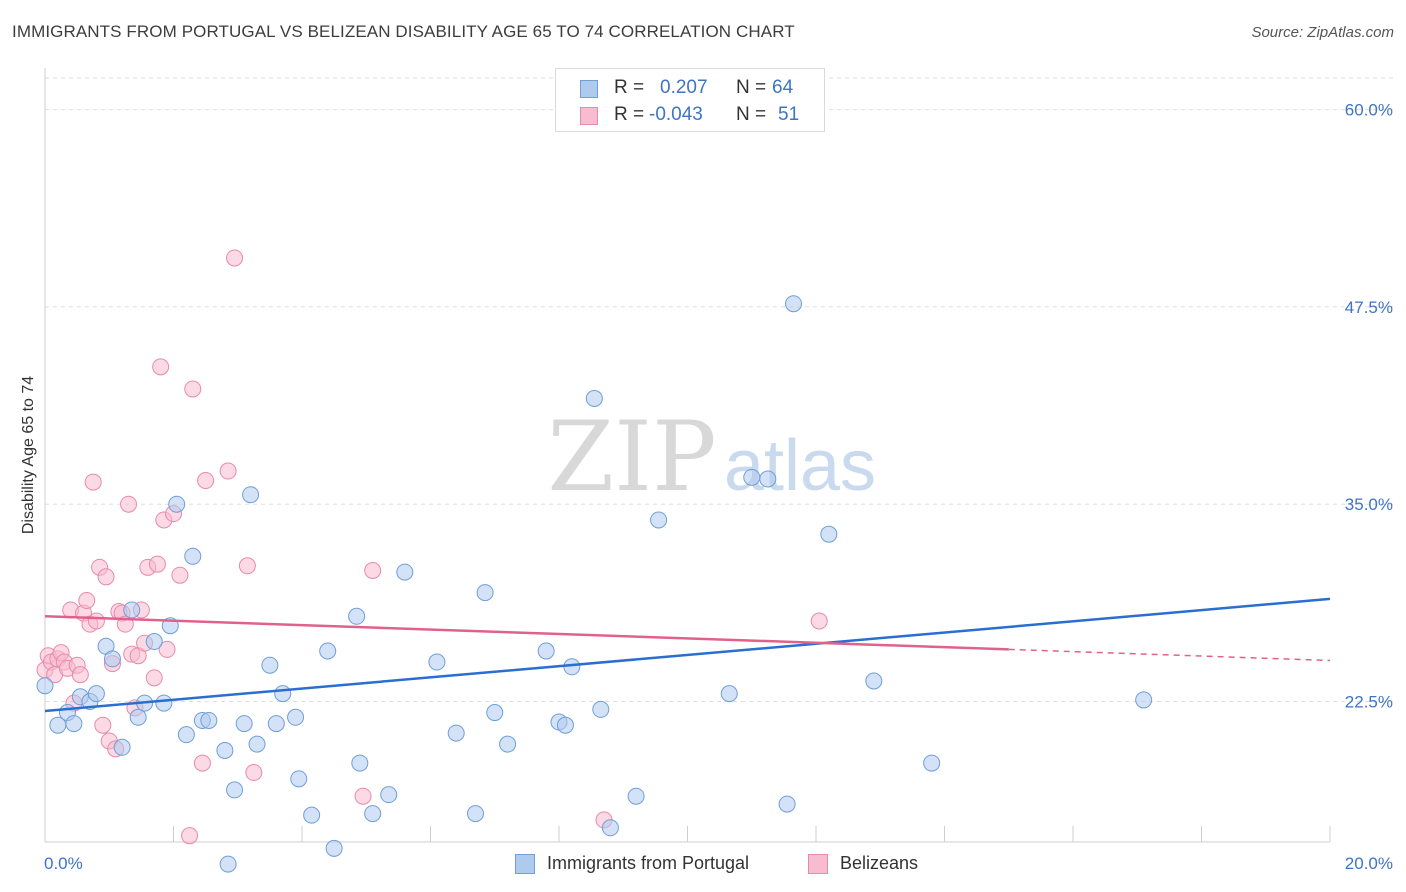  What do you see at coordinates (63, 863) in the screenshot?
I see `x-tick-label-min: 0.0%` at bounding box center [63, 863].